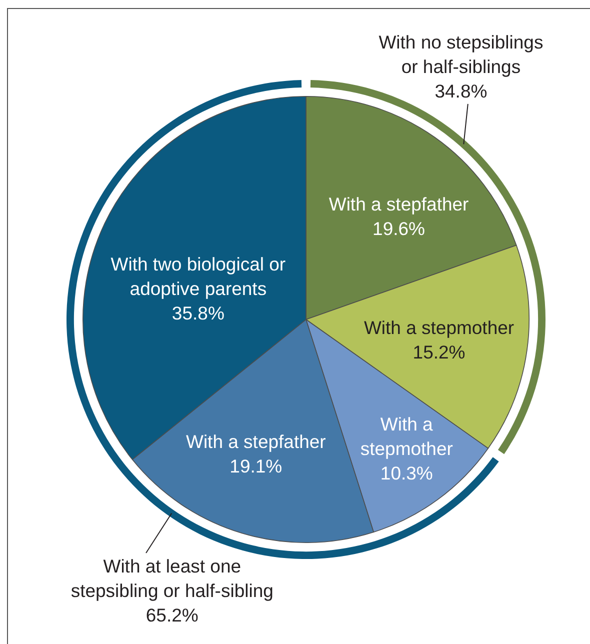  What do you see at coordinates (198, 277) in the screenshot?
I see `slice-label: With two biological or adoptive parents` at bounding box center [198, 277].